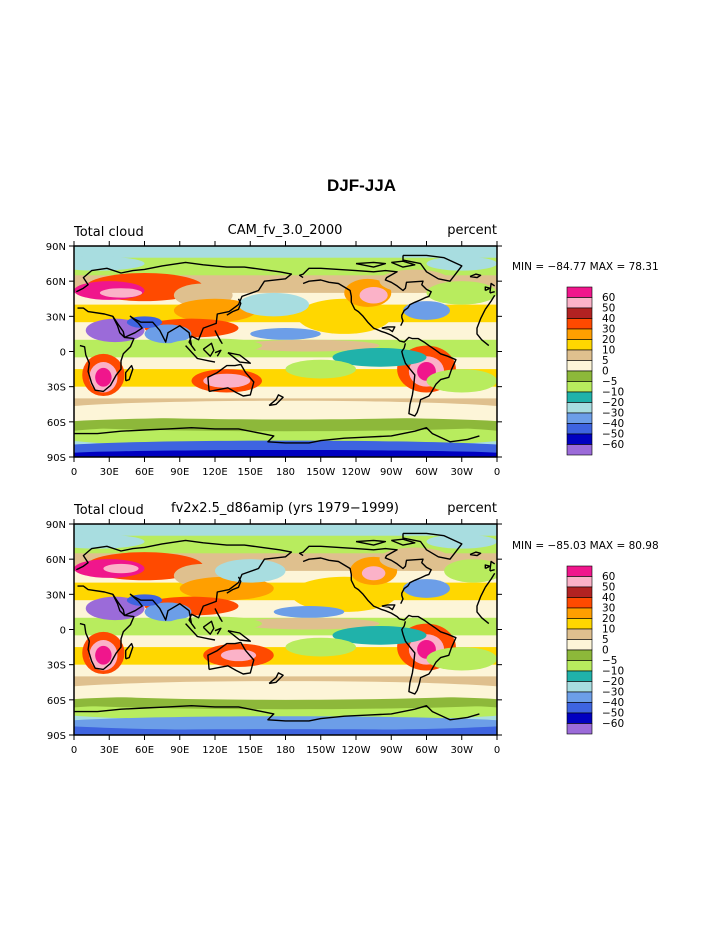 This screenshot has height=935, width=723. What do you see at coordinates (613, 724) in the screenshot?
I see `colorbar-label: −60` at bounding box center [613, 724].